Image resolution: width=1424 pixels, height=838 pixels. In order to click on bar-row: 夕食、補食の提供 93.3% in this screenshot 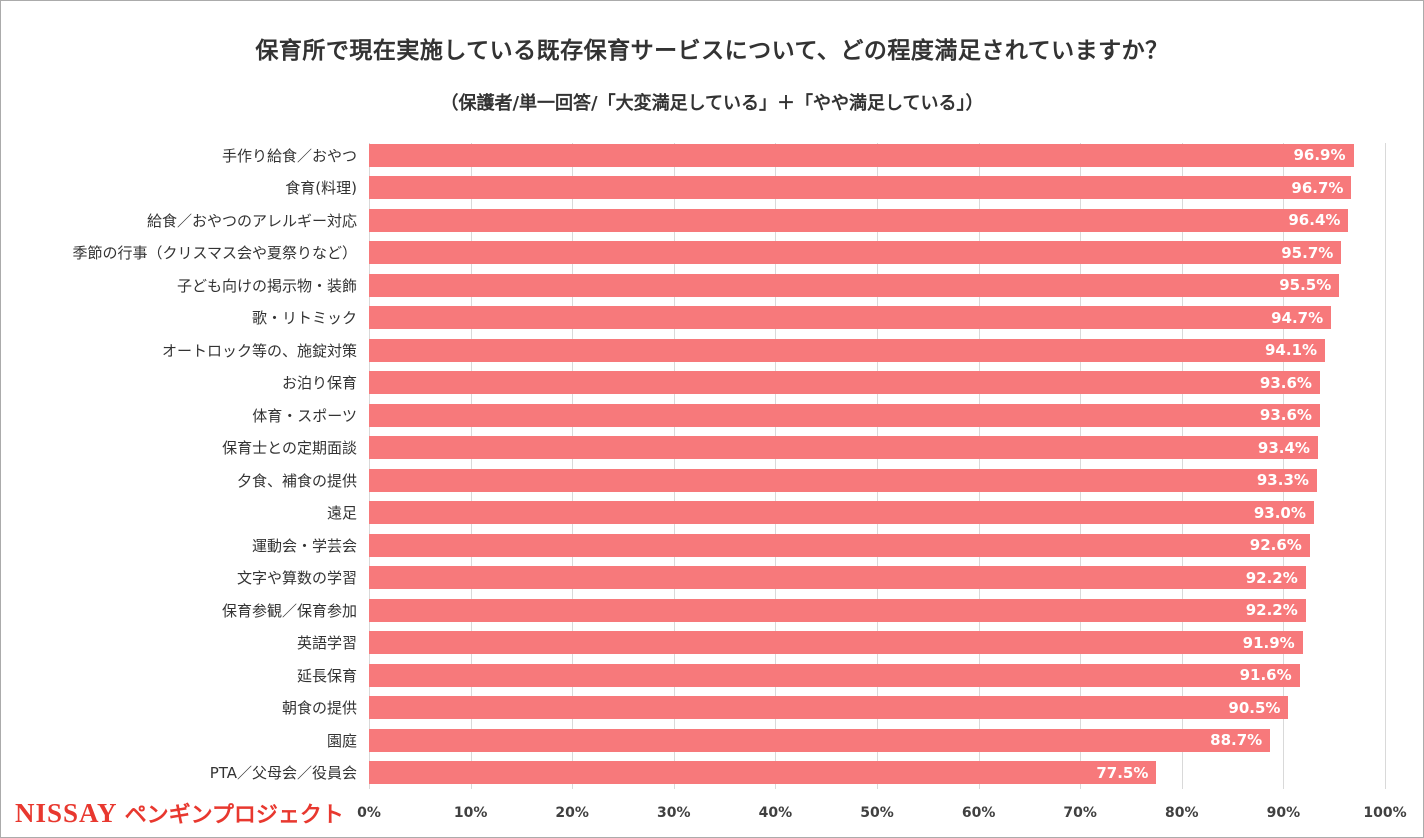, I will do `click(712, 480)`.